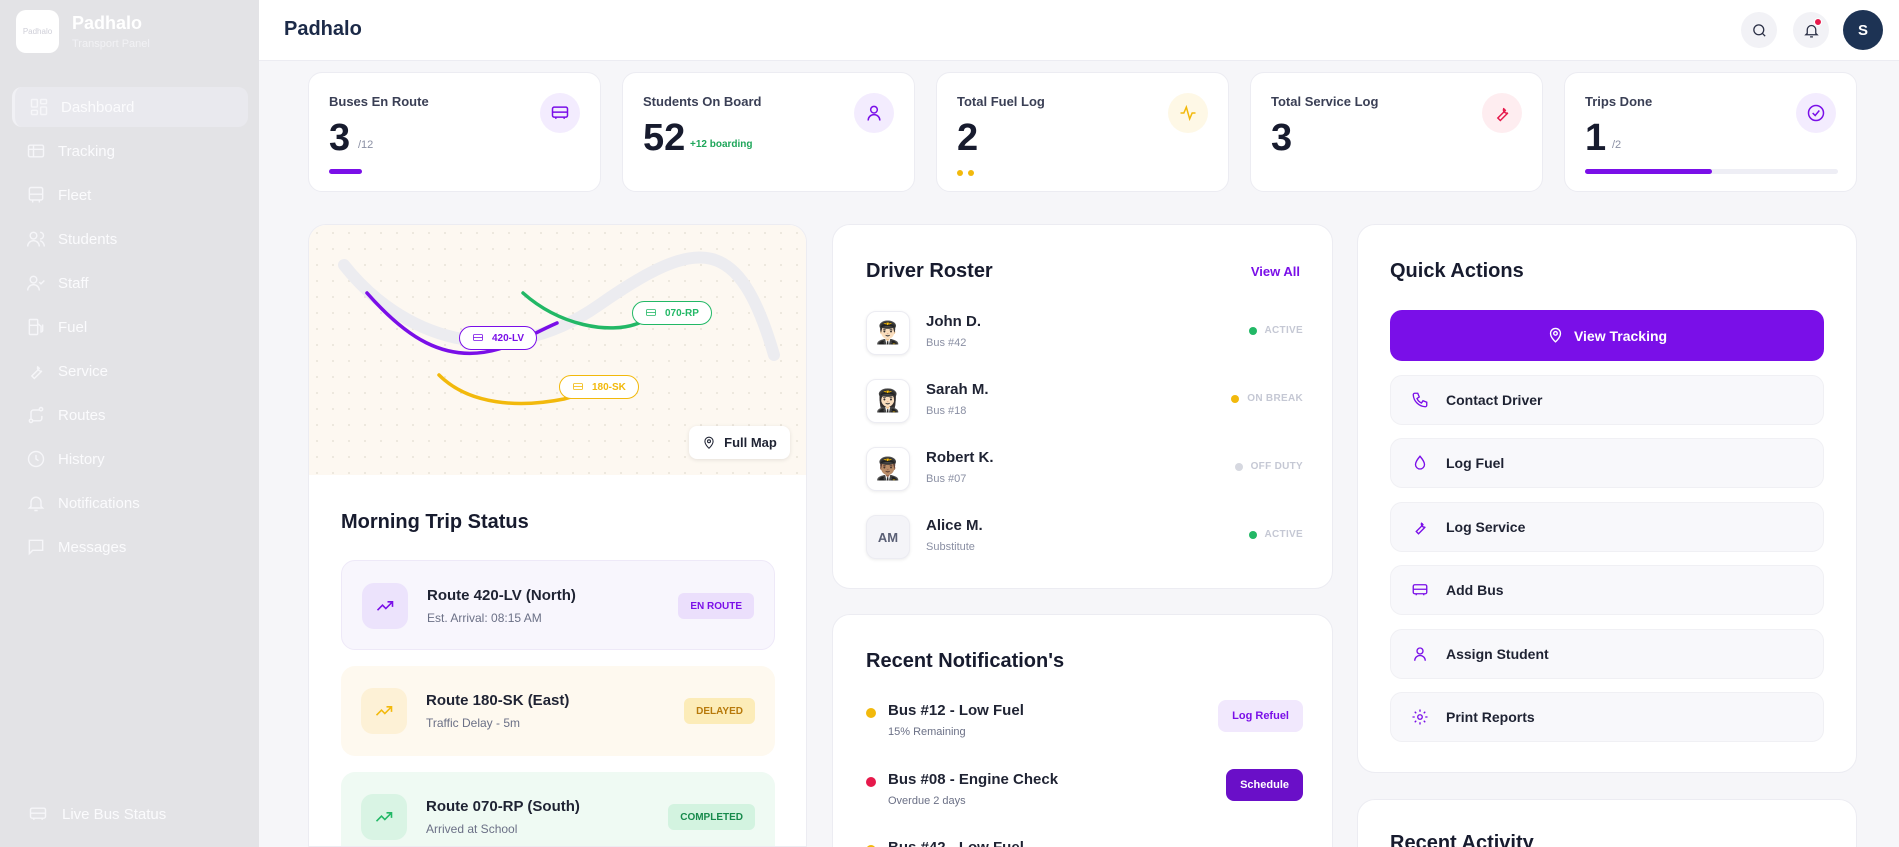 Image resolution: width=1899 pixels, height=847 pixels. I want to click on stat-label: Total Service Log, so click(1325, 101).